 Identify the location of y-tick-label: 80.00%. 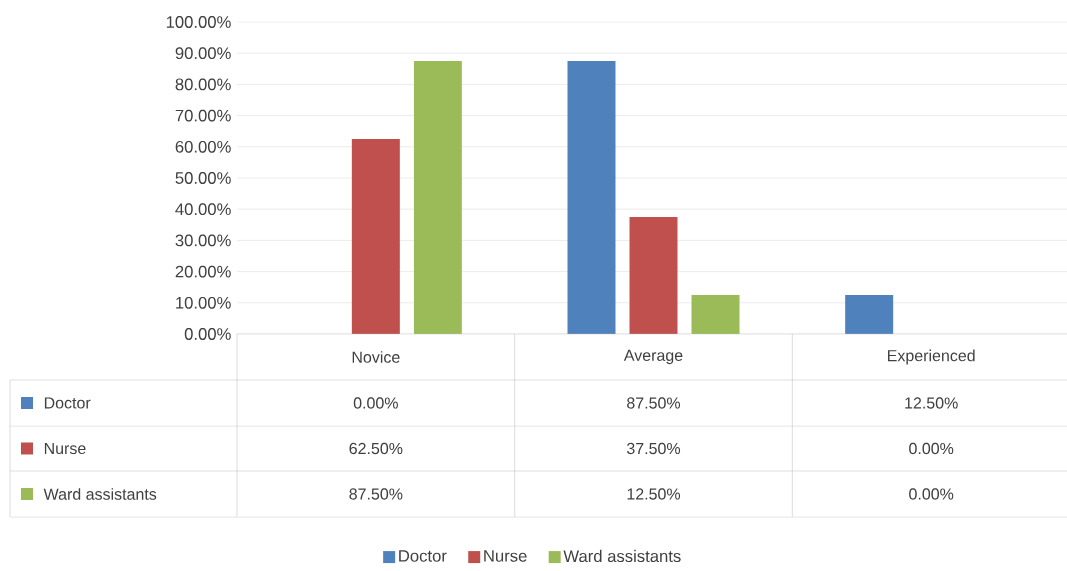
(203, 84).